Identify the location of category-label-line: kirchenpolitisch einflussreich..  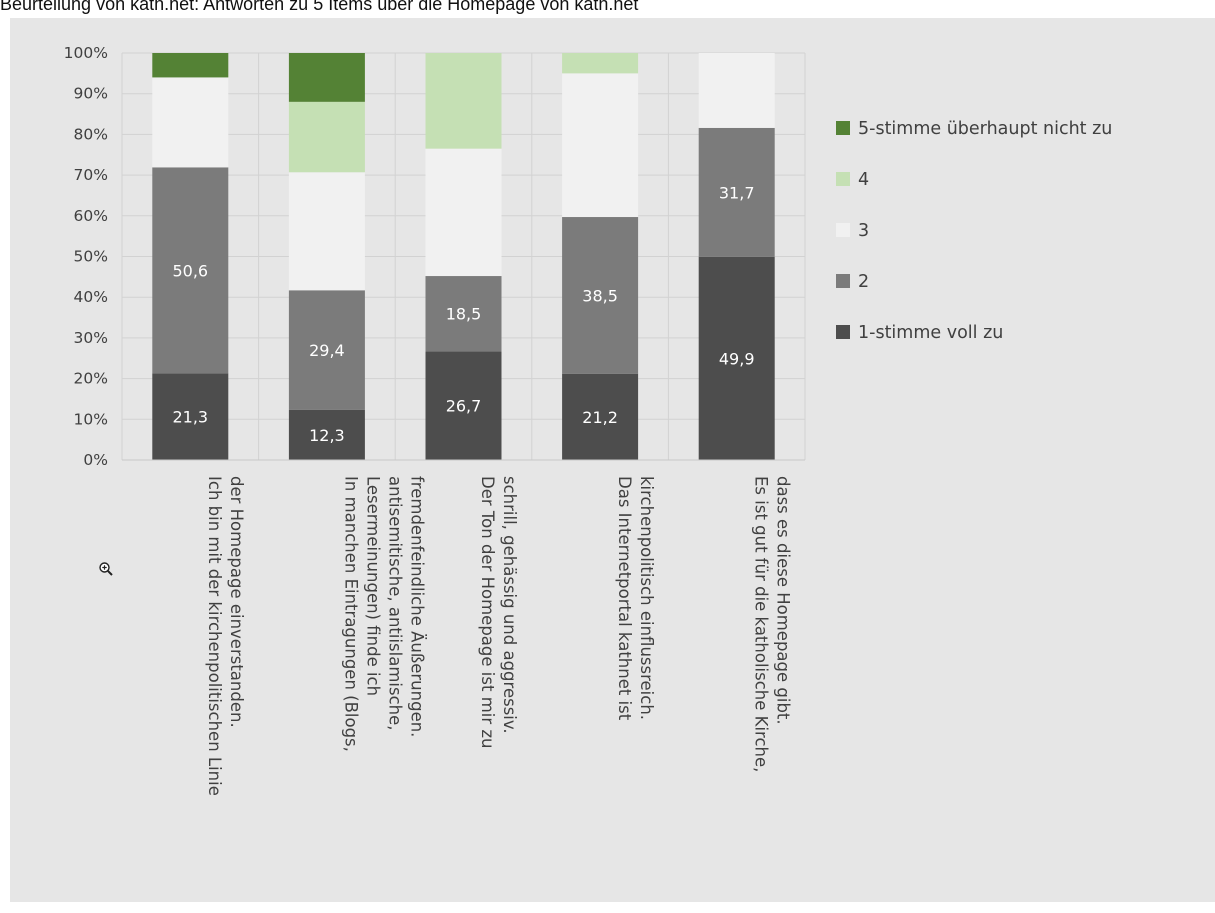
(646, 598).